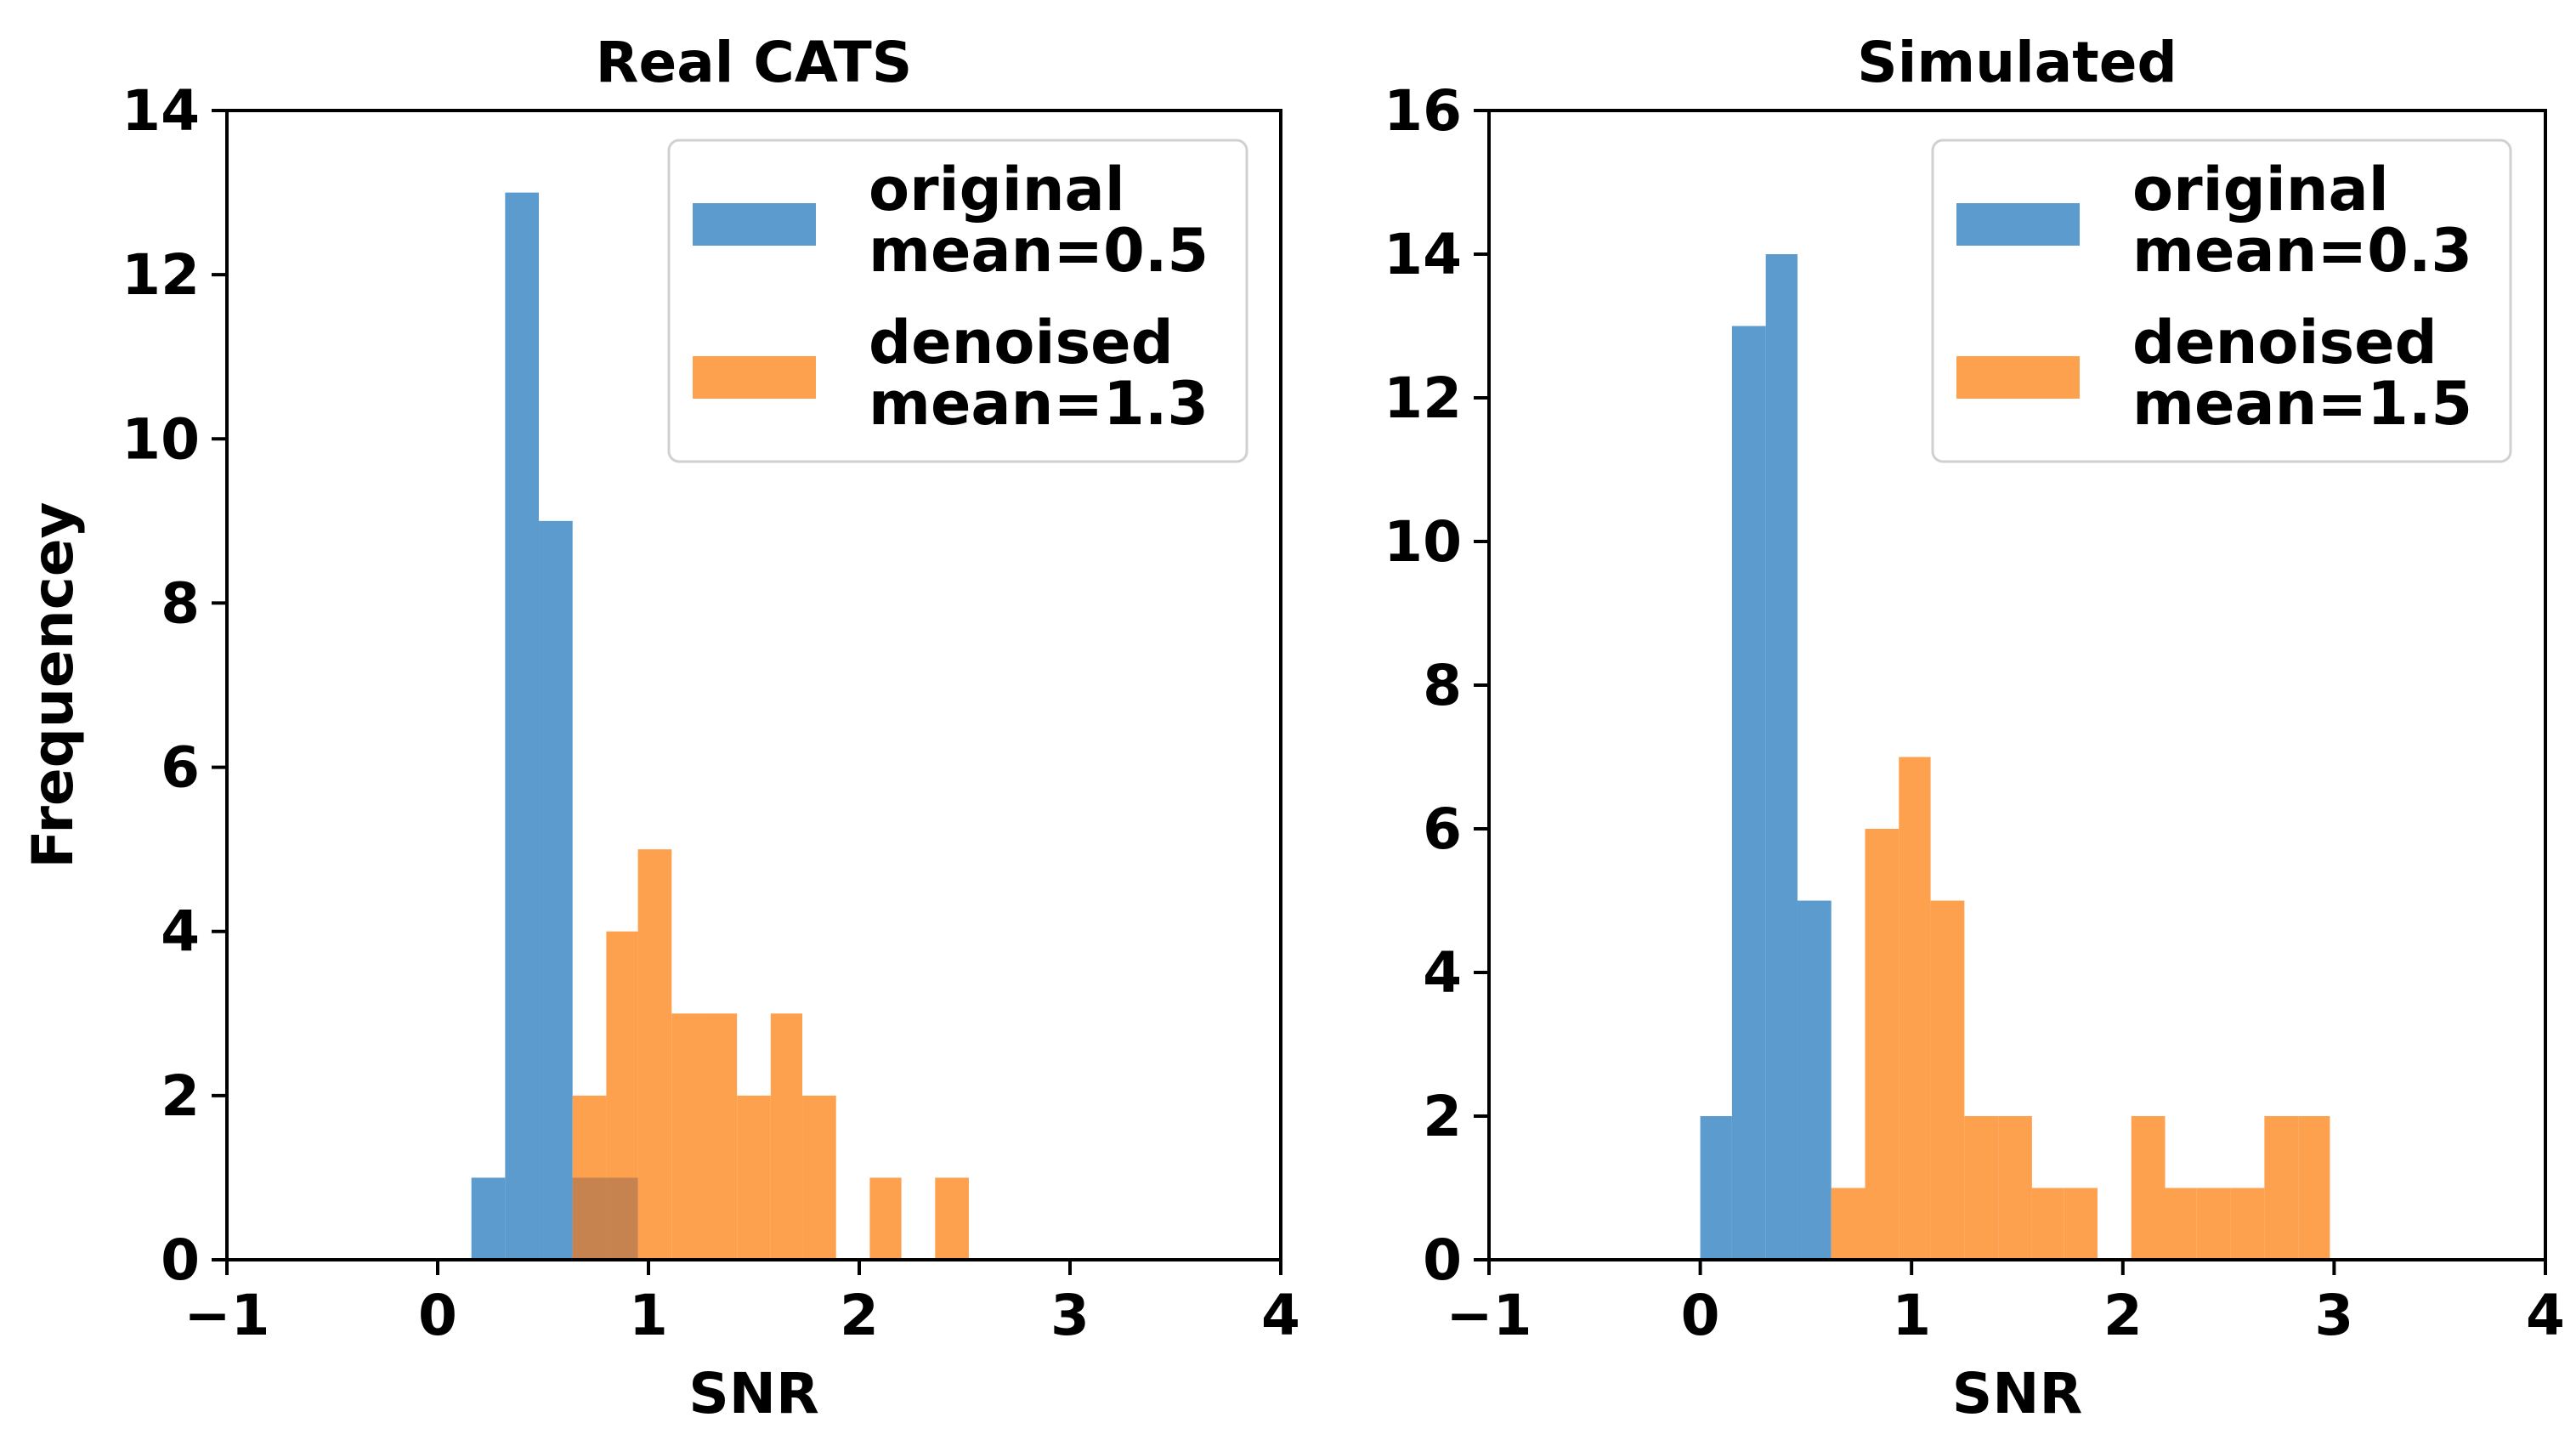 This screenshot has height=1440, width=2576. Describe the element at coordinates (53, 685) in the screenshot. I see `y-axis-label: Frequencey` at that location.